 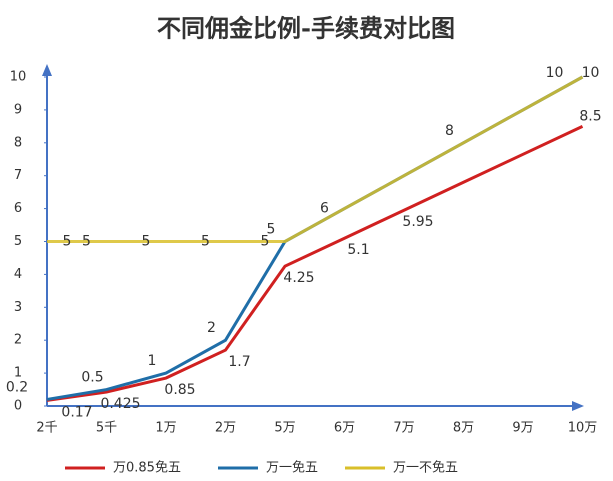 What do you see at coordinates (18, 208) in the screenshot?
I see `y-tick-label: 6` at bounding box center [18, 208].